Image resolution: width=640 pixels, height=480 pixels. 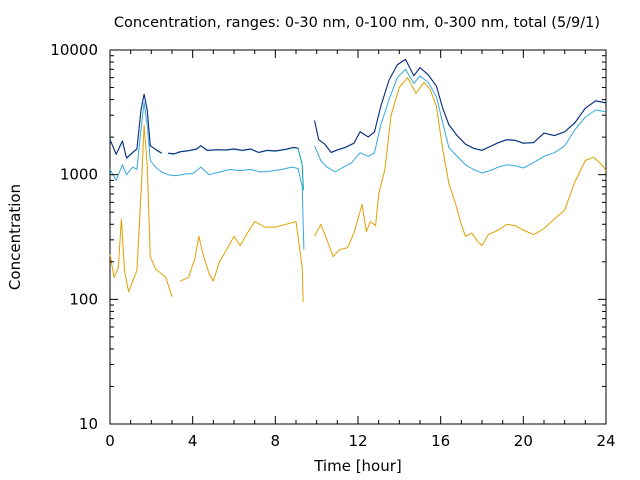 What do you see at coordinates (74, 50) in the screenshot?
I see `y-tick-label: 10000` at bounding box center [74, 50].